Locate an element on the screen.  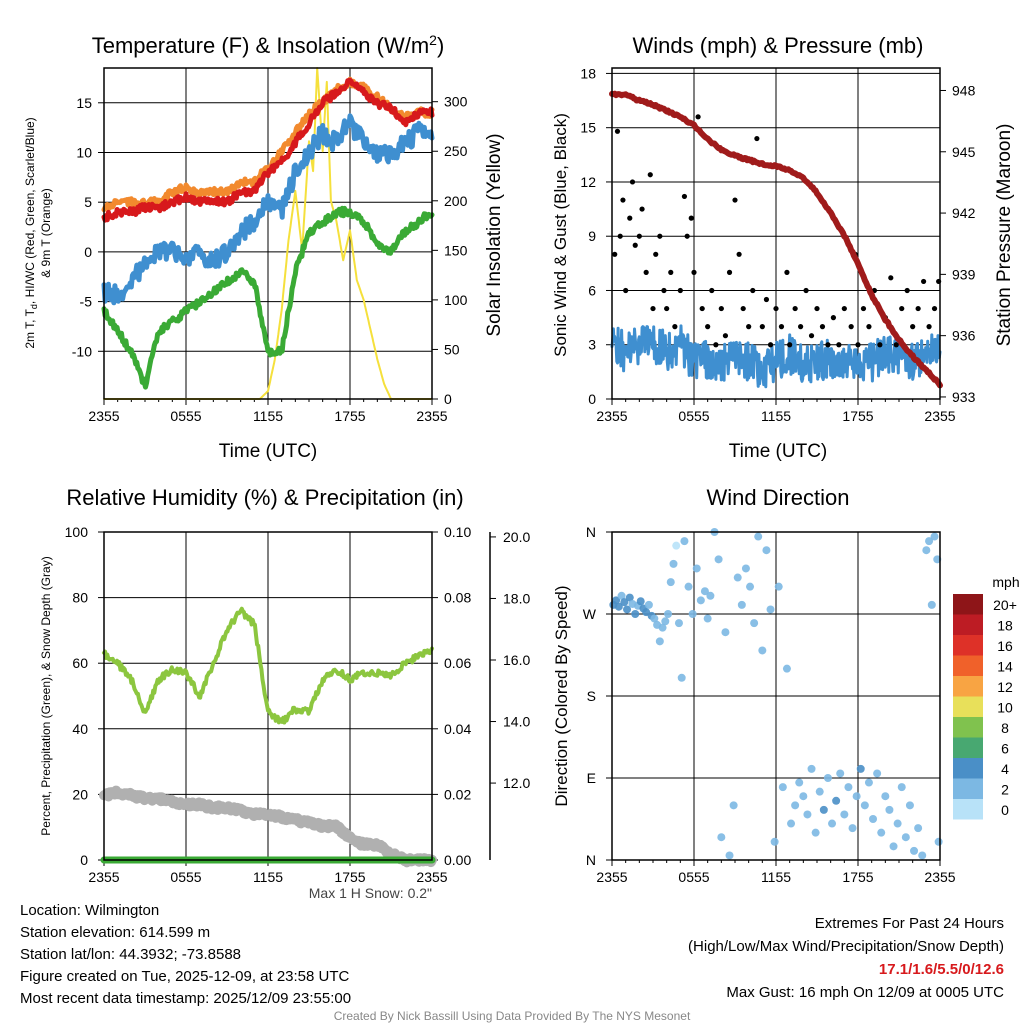
y-tick-label: 6 is located at coordinates (592, 290).